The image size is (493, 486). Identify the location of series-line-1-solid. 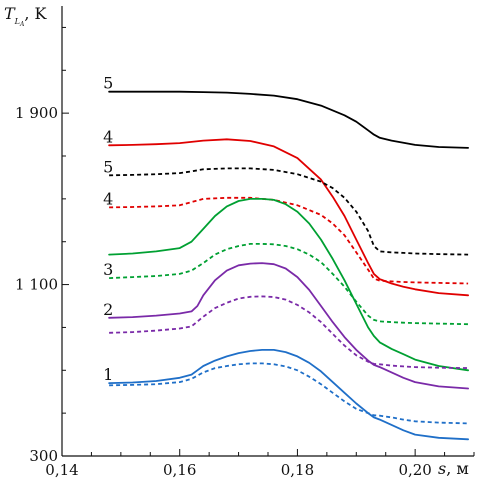
(289, 394).